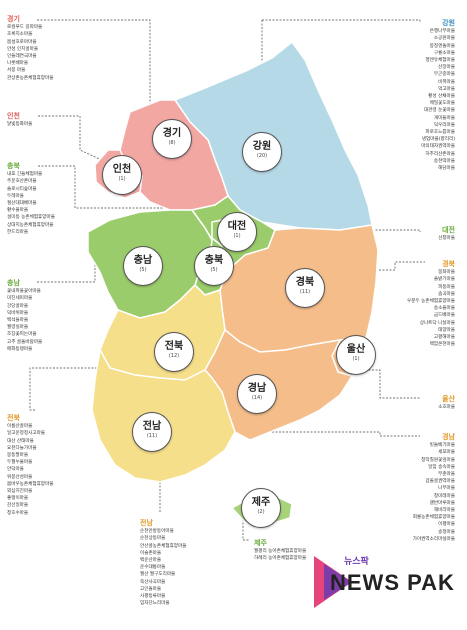  I want to click on bubble-jeonnam: 전남 (11), so click(152, 432).